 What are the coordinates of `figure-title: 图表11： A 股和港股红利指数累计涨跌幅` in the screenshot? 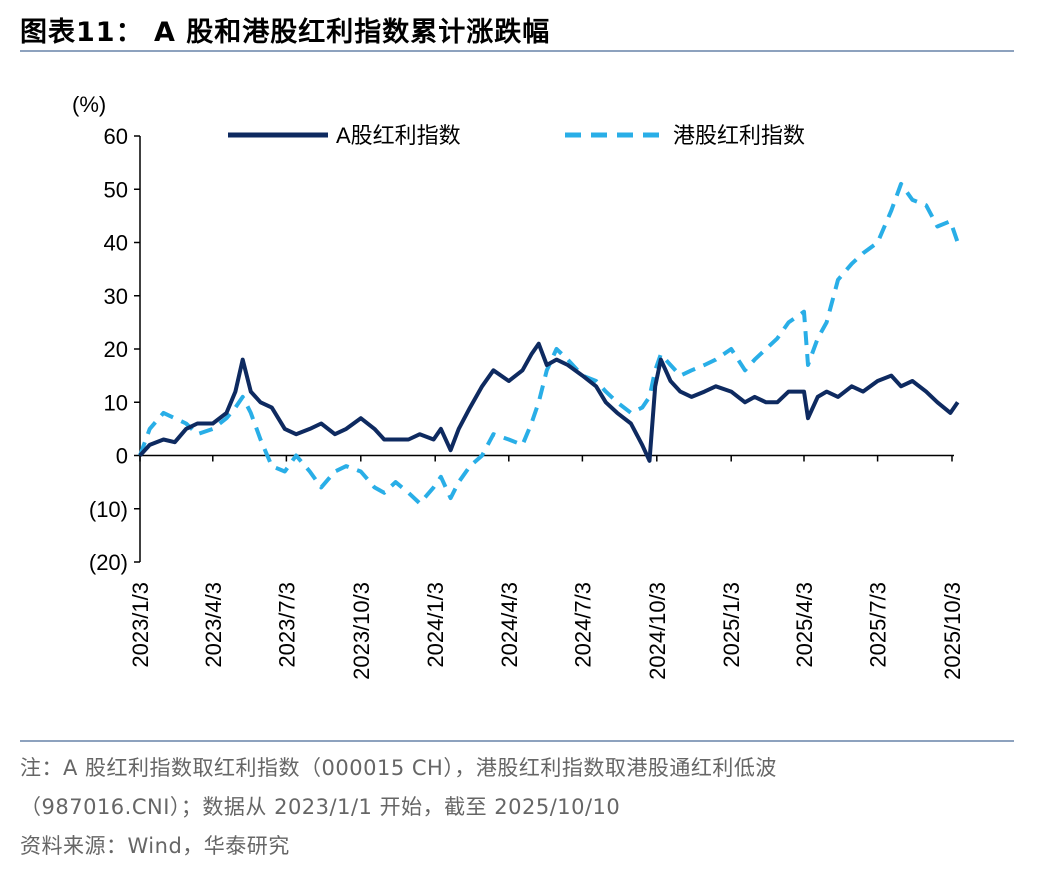 It's located at (285, 32).